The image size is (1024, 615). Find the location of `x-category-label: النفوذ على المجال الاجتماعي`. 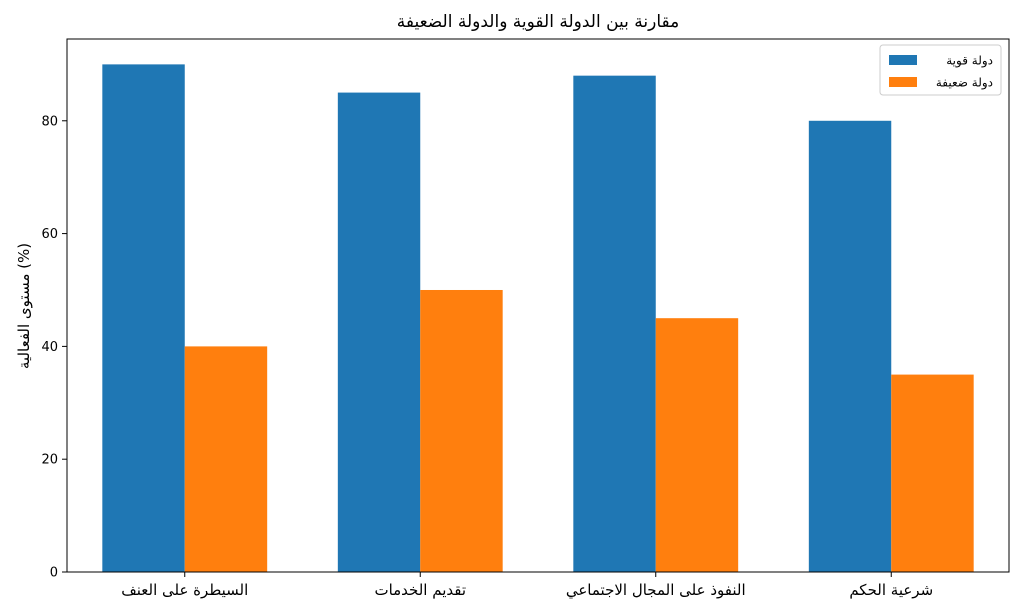

x-category-label: النفوذ على المجال الاجتماعي is located at coordinates (656, 590).